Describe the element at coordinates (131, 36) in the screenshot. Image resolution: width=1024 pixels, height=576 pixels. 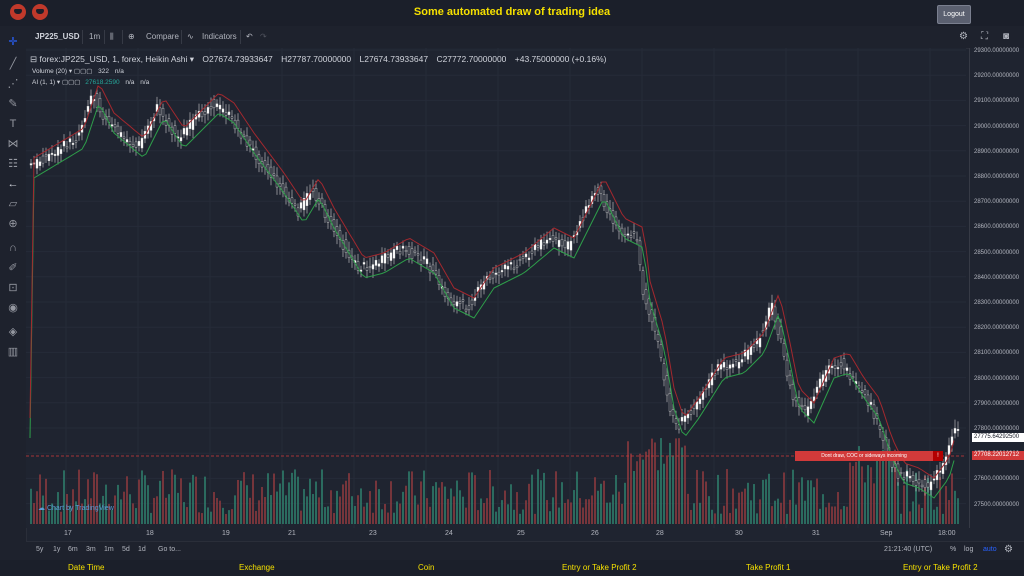
I see `compare-icon: ⊕` at that location.